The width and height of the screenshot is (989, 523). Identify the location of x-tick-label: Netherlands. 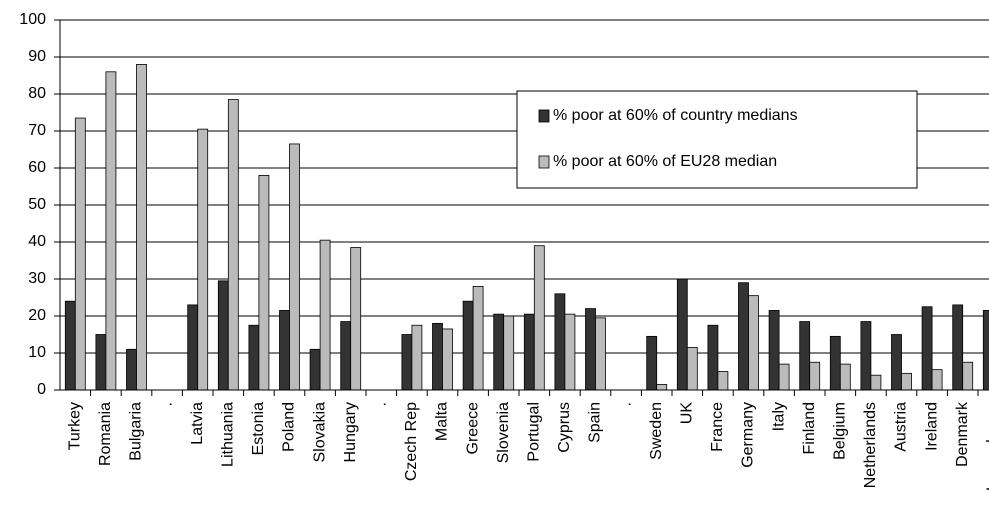
(870, 445).